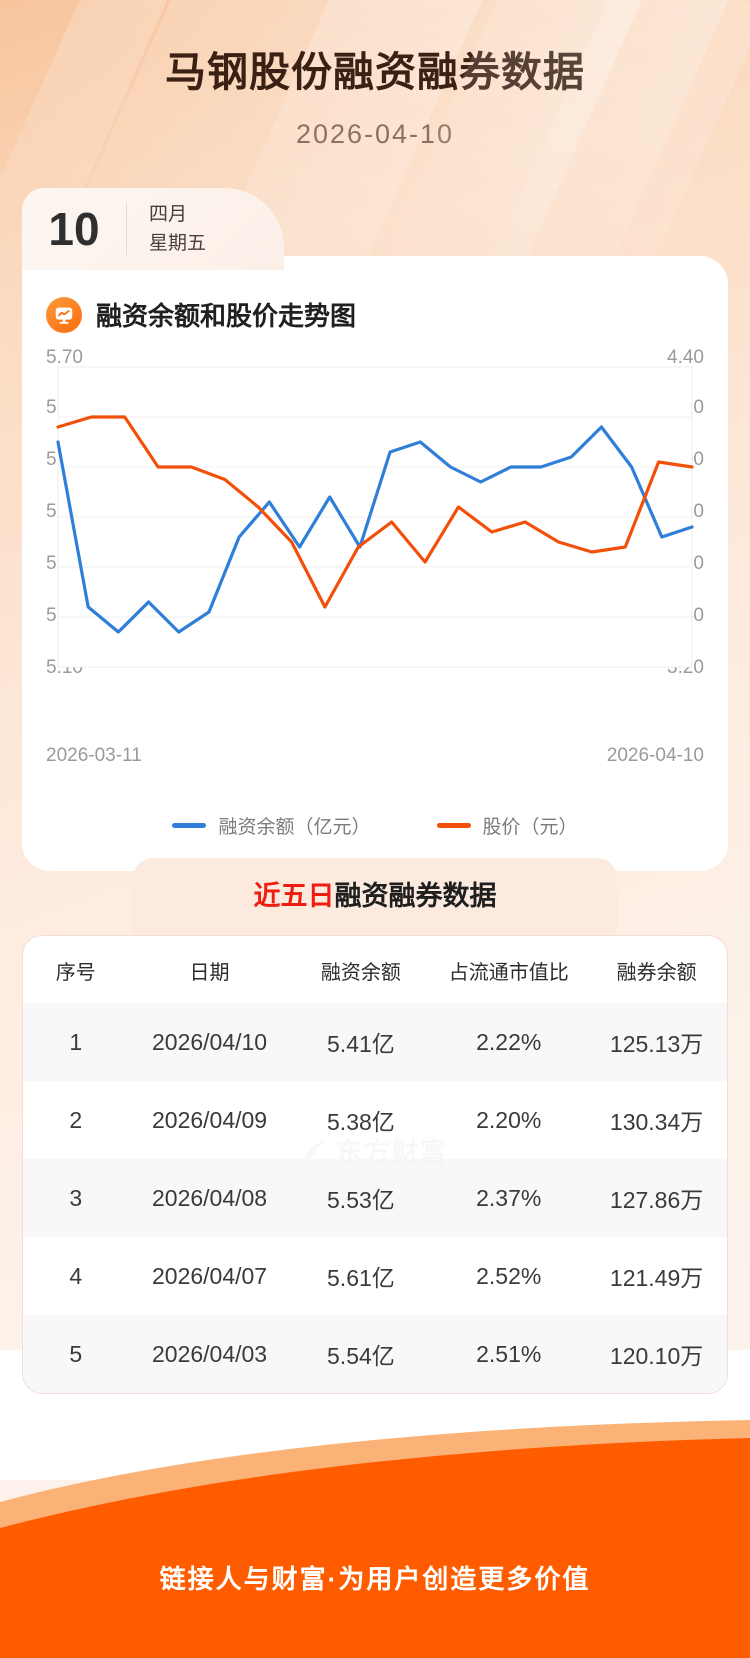 This screenshot has height=1658, width=750. I want to click on legend-label-balance: 融资余额（亿元）, so click(294, 827).